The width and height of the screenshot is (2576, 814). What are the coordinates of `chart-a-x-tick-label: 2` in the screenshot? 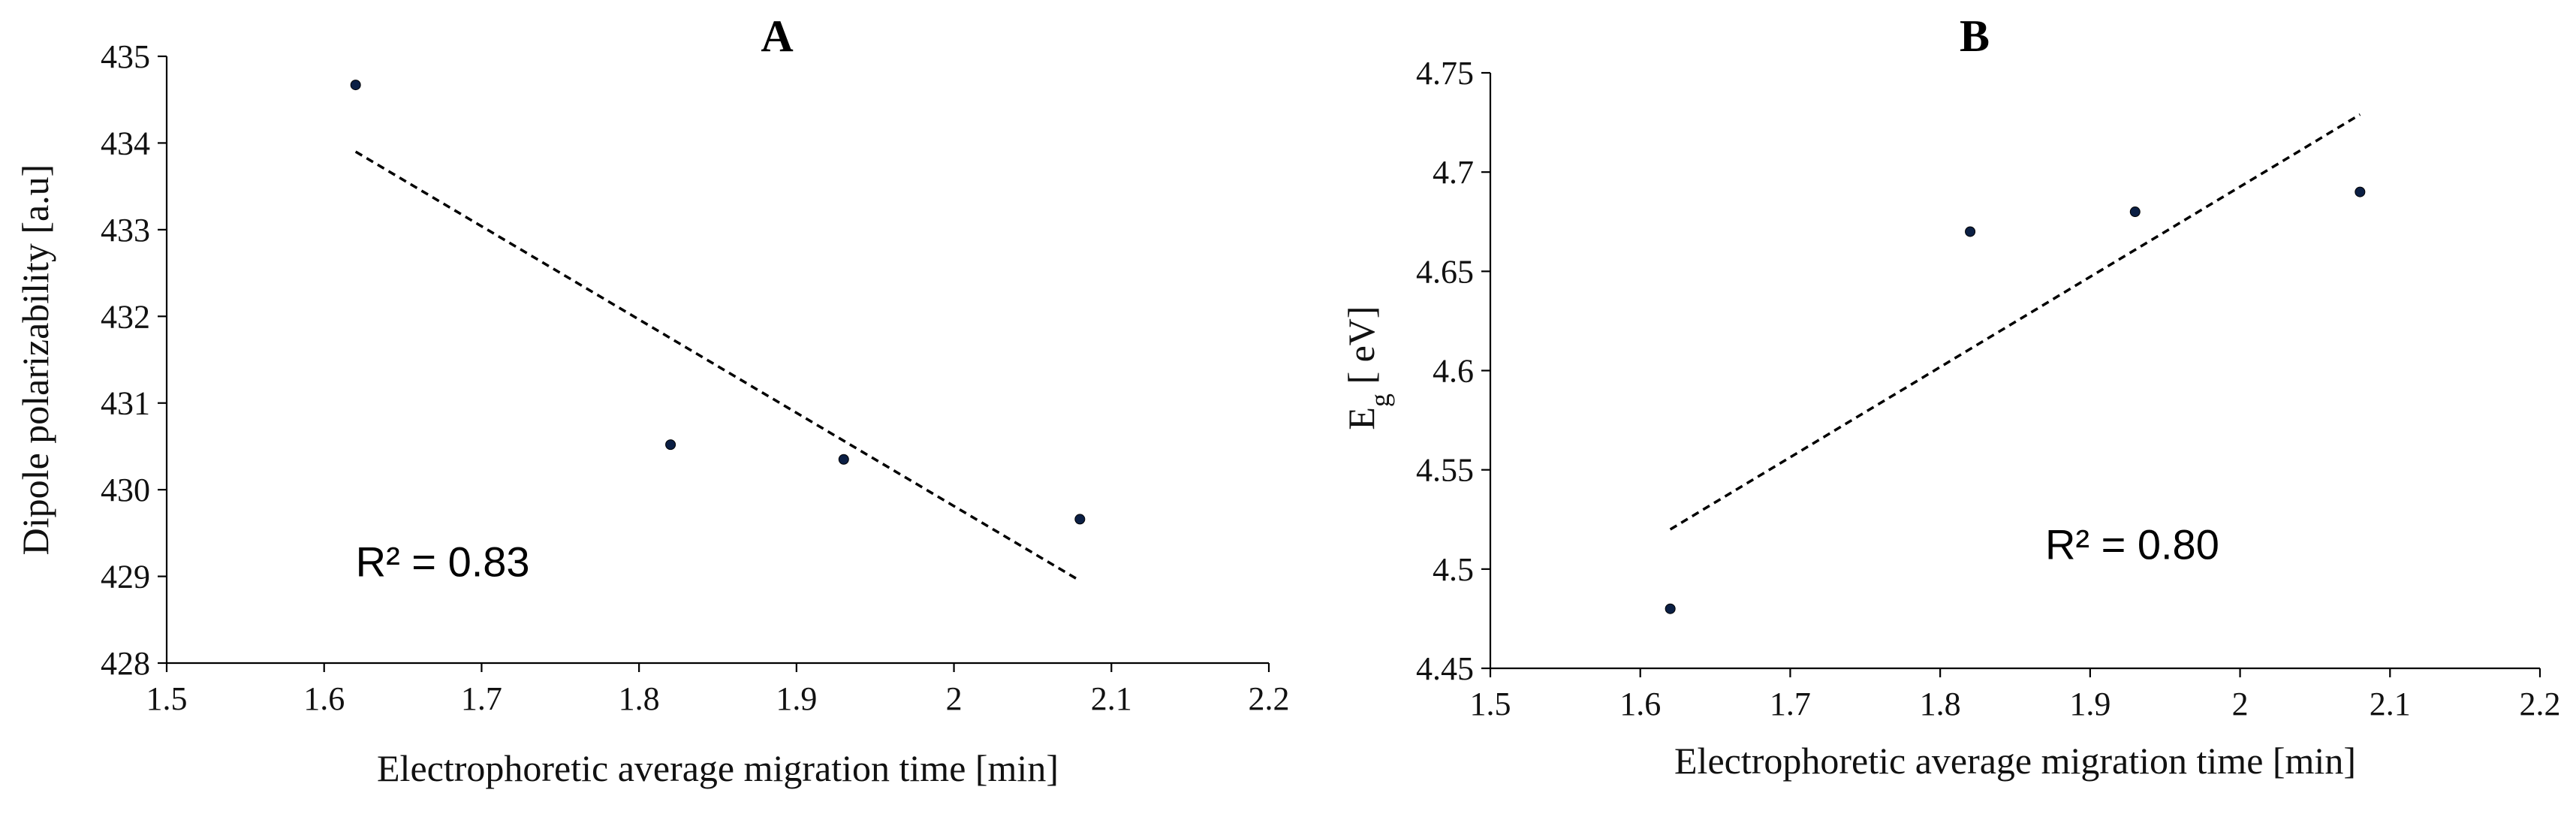 It's located at (954, 698).